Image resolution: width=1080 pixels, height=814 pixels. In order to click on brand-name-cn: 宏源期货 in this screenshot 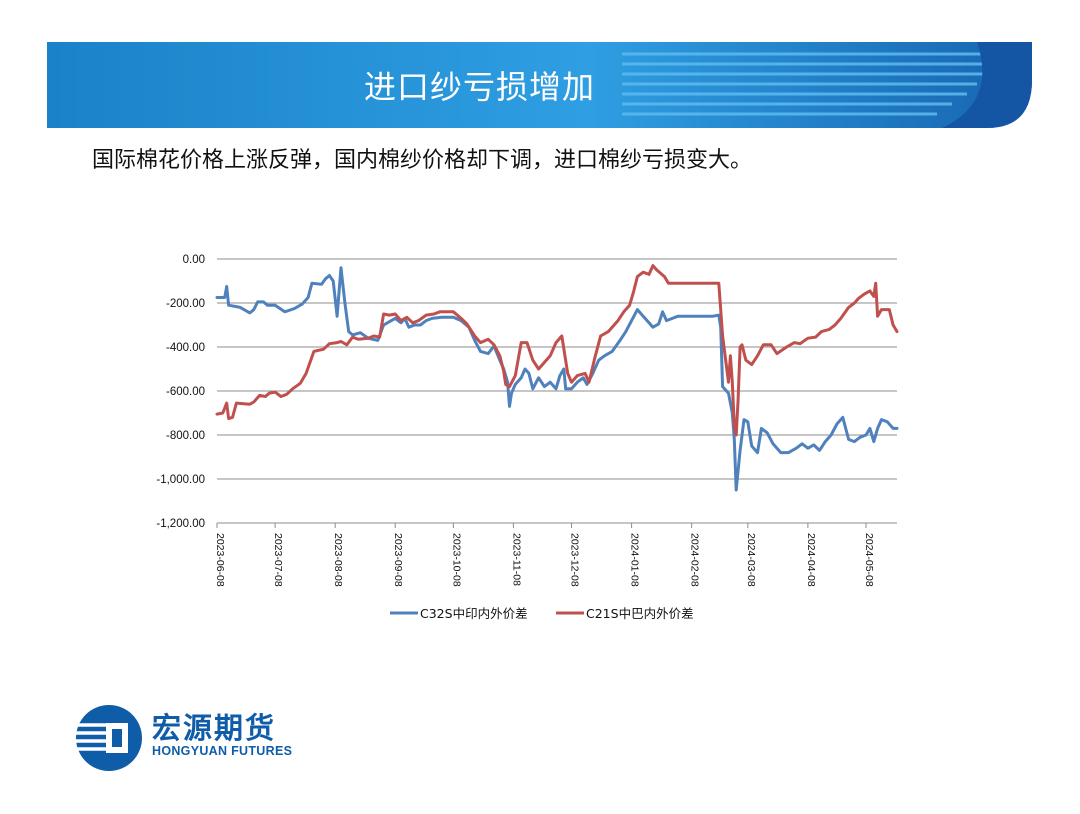, I will do `click(214, 728)`.